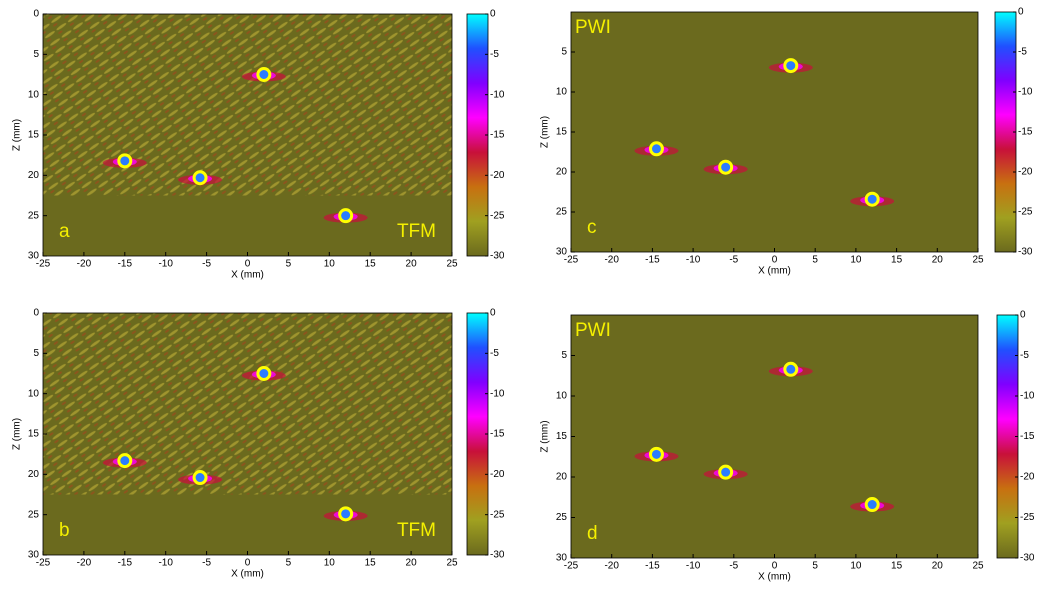  What do you see at coordinates (64, 530) in the screenshot?
I see `panel-label: b` at bounding box center [64, 530].